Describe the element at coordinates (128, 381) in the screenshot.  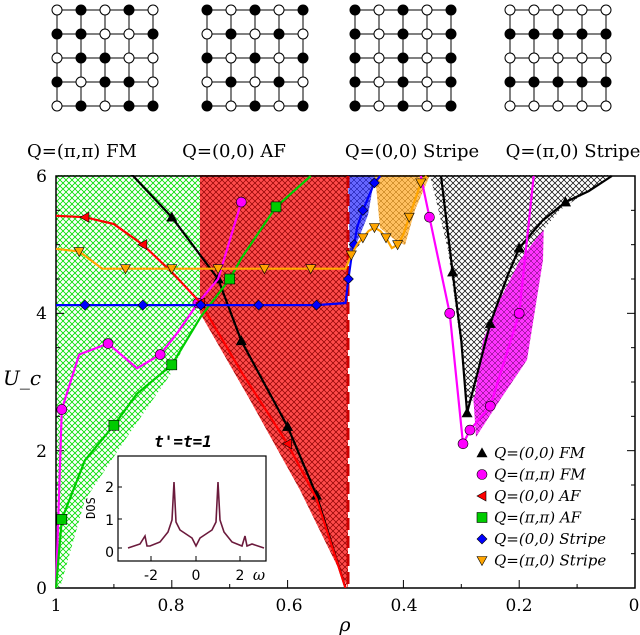
I see `region-green-hatched` at that location.